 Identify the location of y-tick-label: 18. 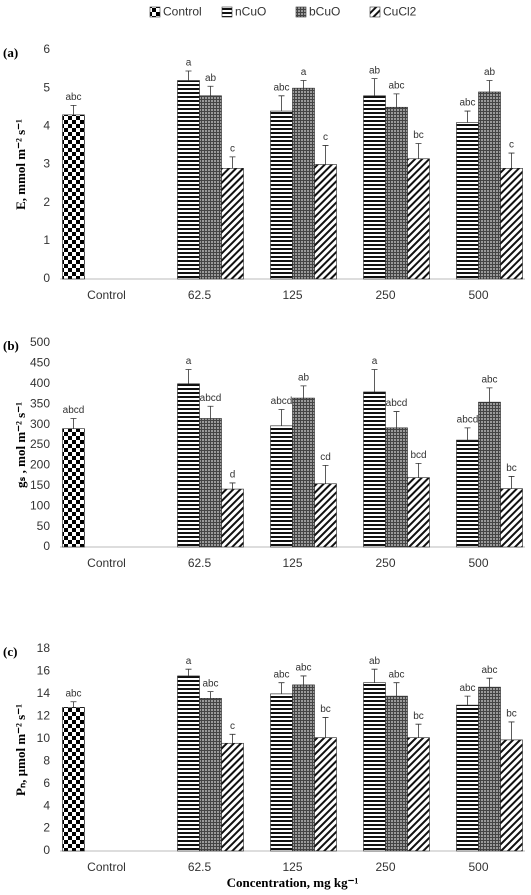
(44, 648).